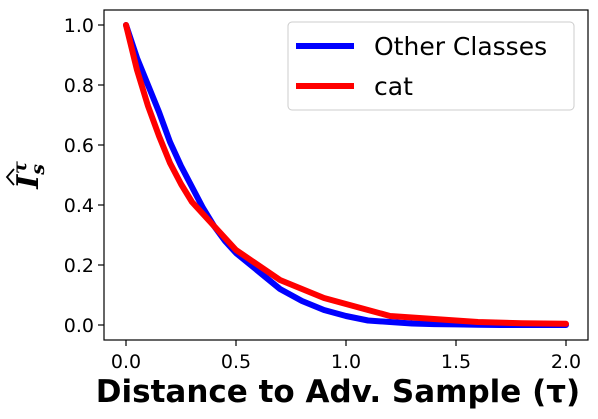 The width and height of the screenshot is (598, 419). I want to click on x-tick-label: 2.0, so click(566, 362).